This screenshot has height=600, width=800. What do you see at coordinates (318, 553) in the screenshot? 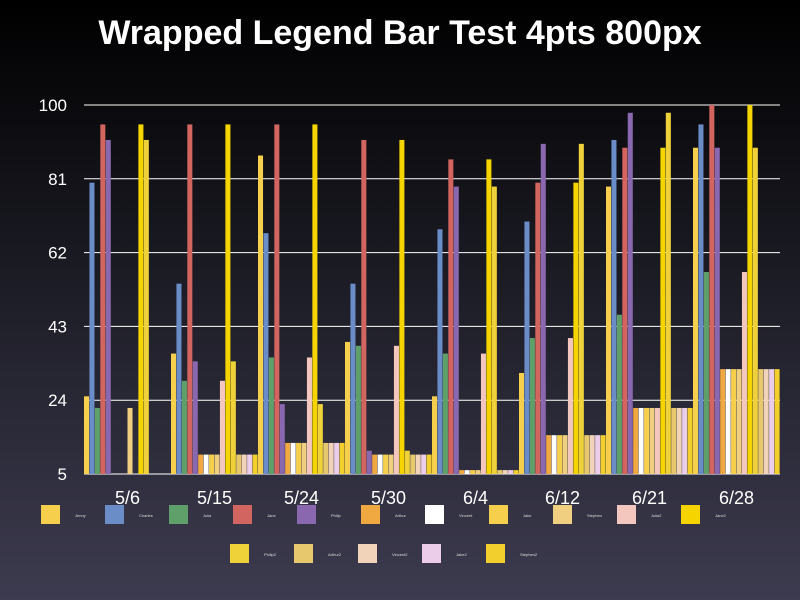
I see `legend-item: Arthur2` at bounding box center [318, 553].